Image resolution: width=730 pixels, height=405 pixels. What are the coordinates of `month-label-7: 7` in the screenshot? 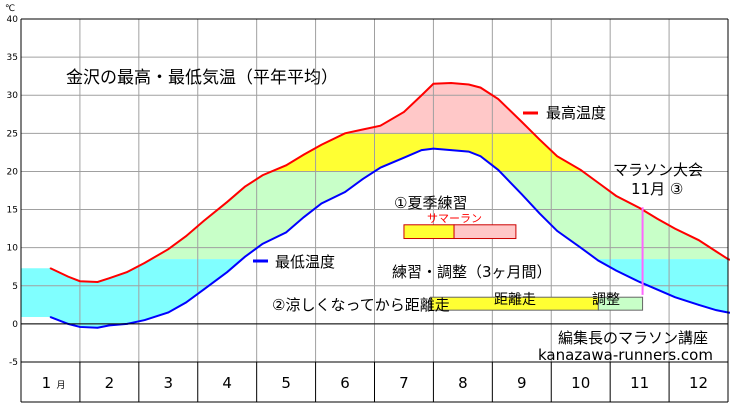 It's located at (404, 383).